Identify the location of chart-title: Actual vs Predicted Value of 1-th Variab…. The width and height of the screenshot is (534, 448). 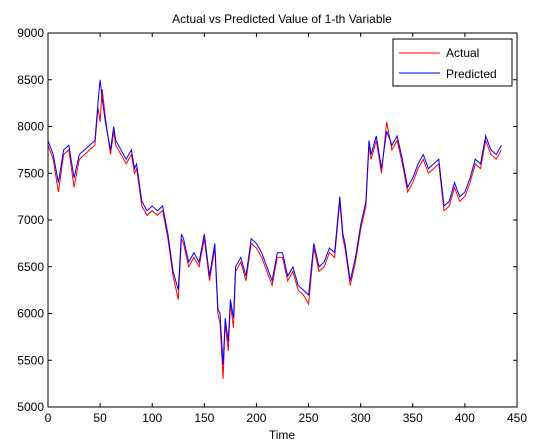
(282, 19).